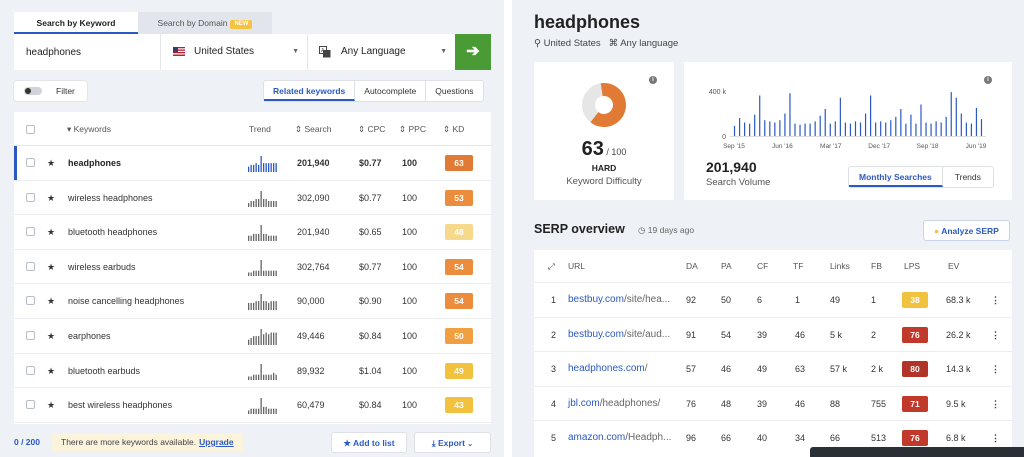 This screenshot has height=457, width=1024. Describe the element at coordinates (412, 129) in the screenshot. I see `column-header-ppc: ⇕ PPC` at that location.